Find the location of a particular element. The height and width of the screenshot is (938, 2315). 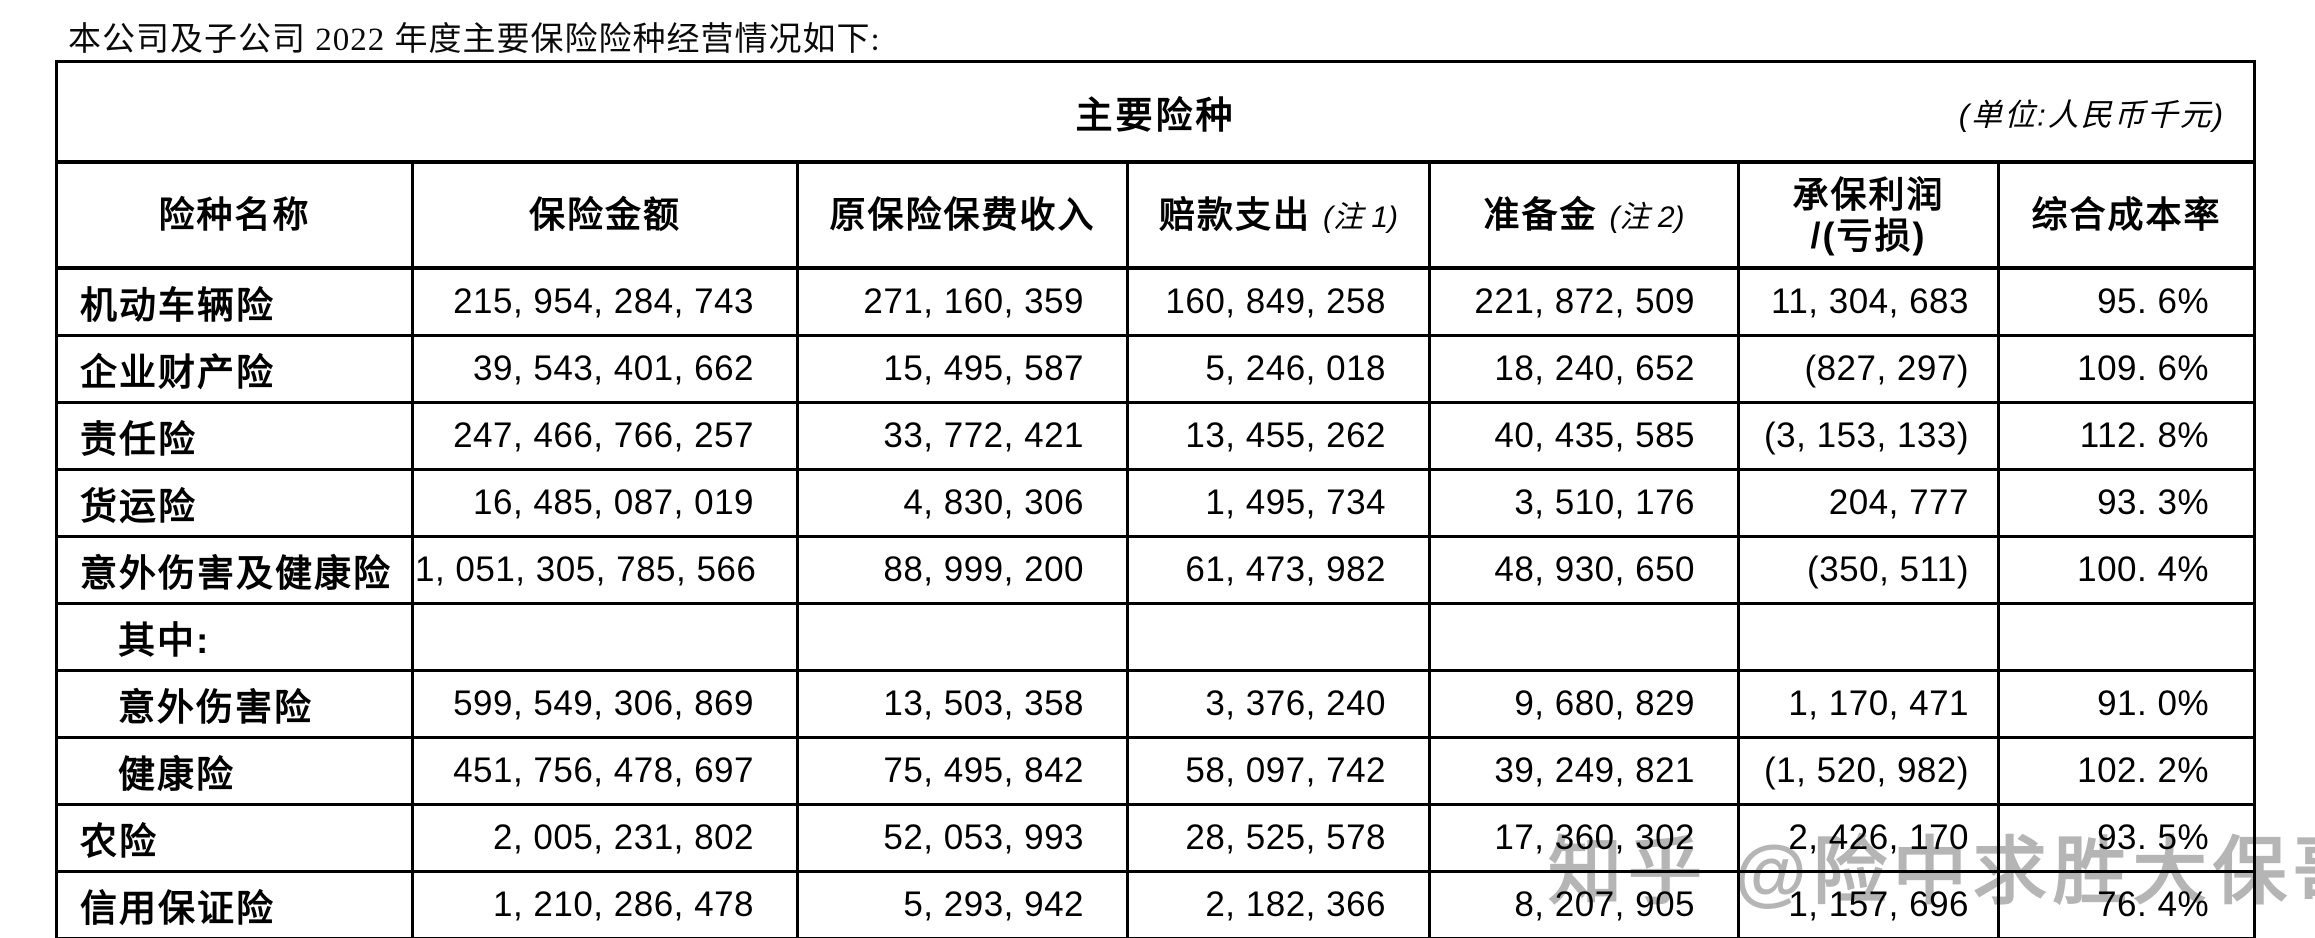

risk-name-cell: 信用保证险 is located at coordinates (234, 903).